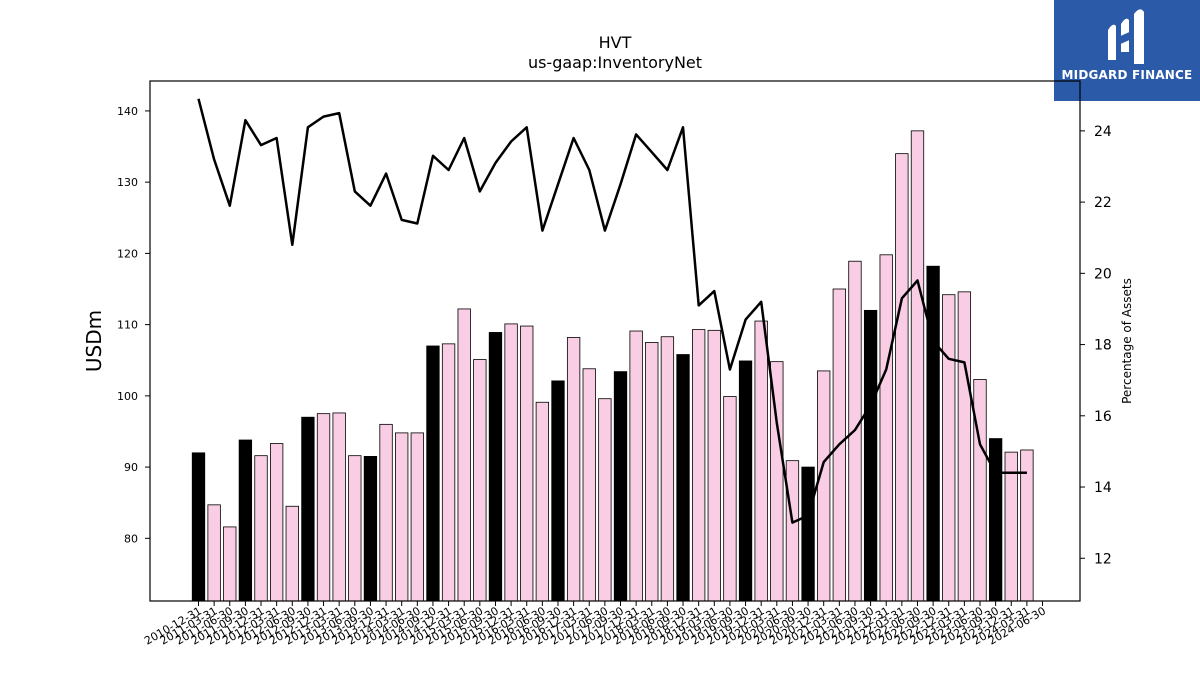  Describe the element at coordinates (131, 467) in the screenshot. I see `y-tick-label: 90` at that location.